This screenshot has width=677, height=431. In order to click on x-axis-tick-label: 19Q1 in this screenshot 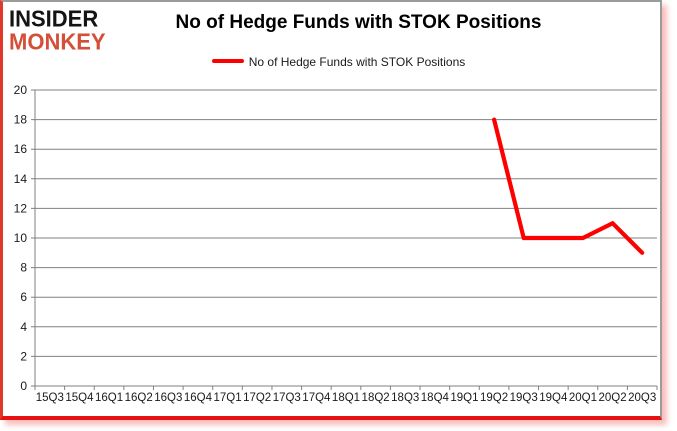, I will do `click(464, 398)`.